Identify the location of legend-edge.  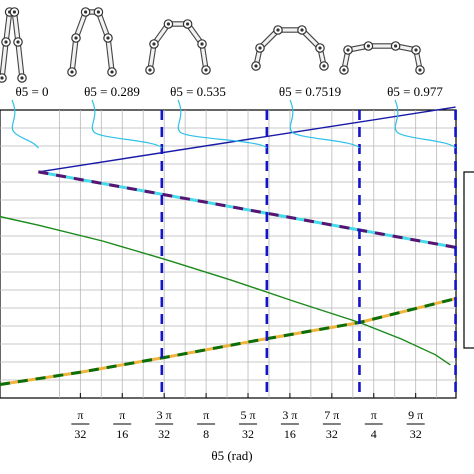
(468, 260).